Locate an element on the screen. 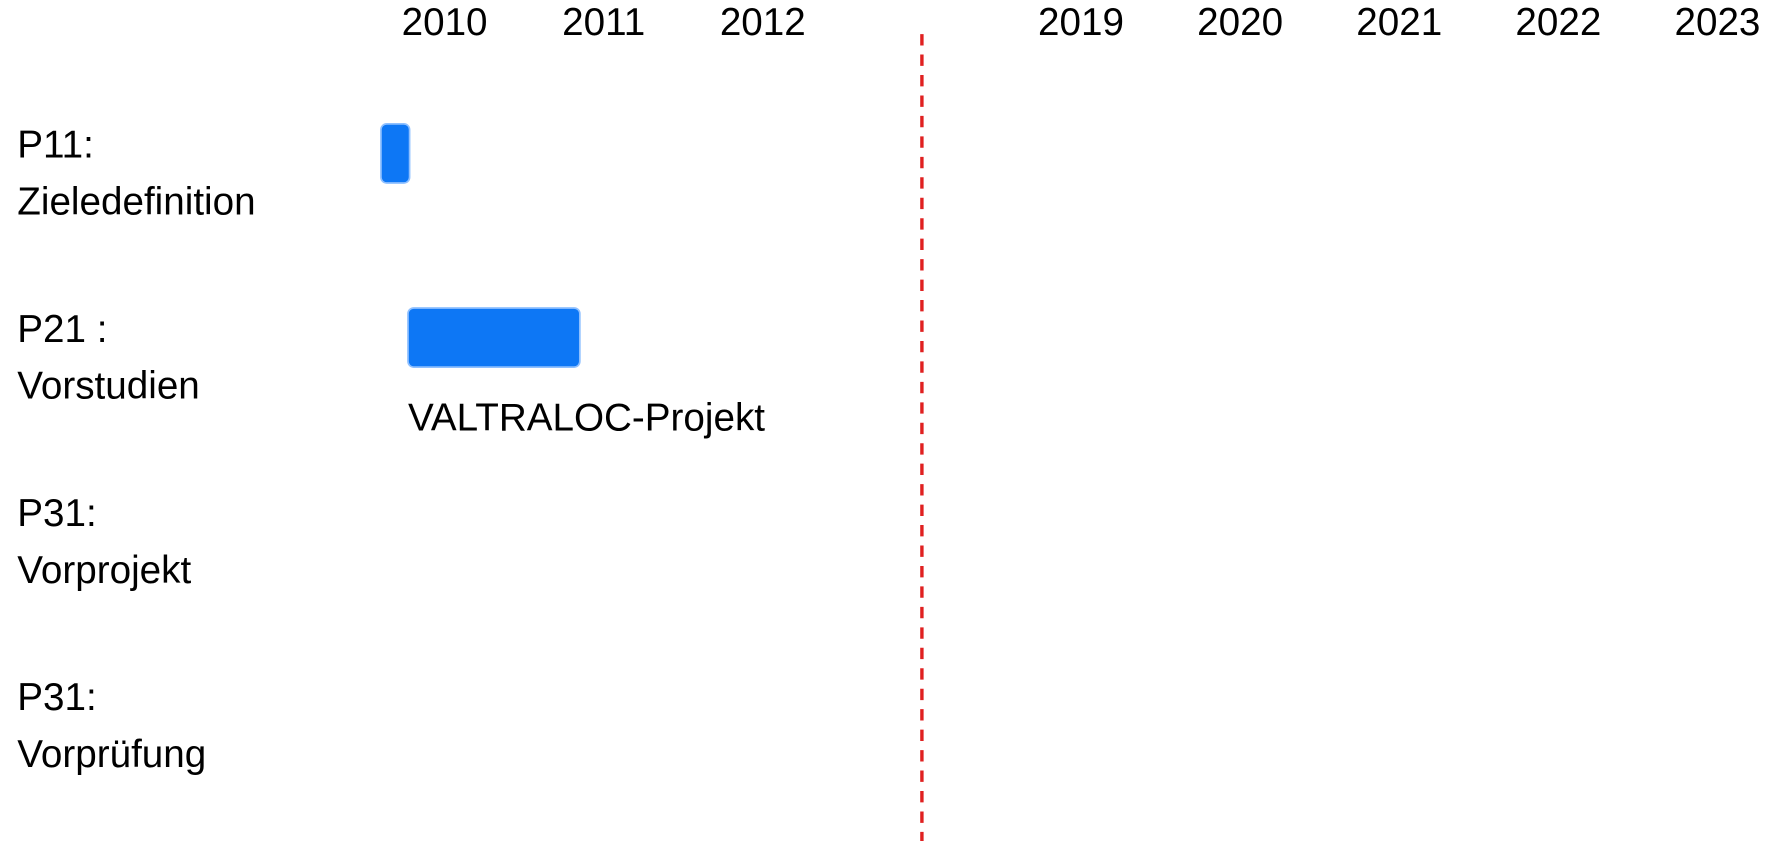  x-tick-label: 2010 is located at coordinates (445, 22).